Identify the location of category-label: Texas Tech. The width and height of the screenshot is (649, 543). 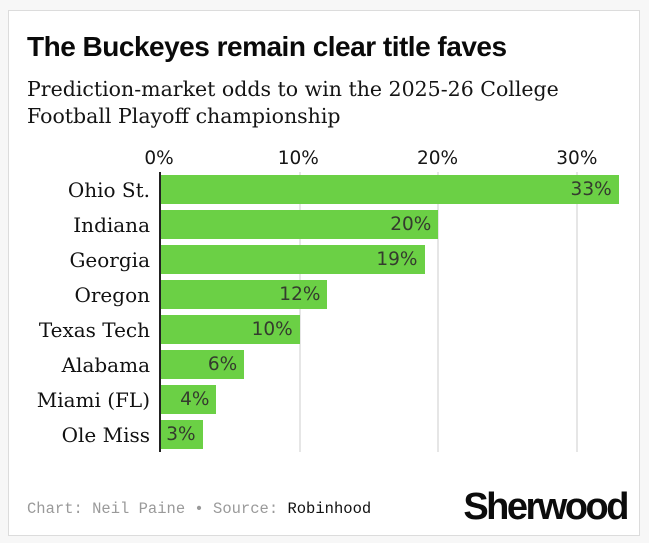
(94, 329).